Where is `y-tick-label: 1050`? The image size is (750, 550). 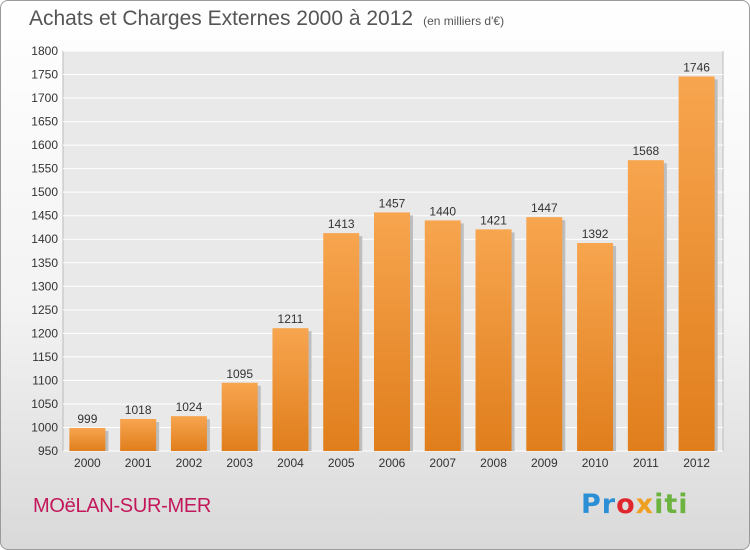
y-tick-label: 1050 is located at coordinates (44, 404).